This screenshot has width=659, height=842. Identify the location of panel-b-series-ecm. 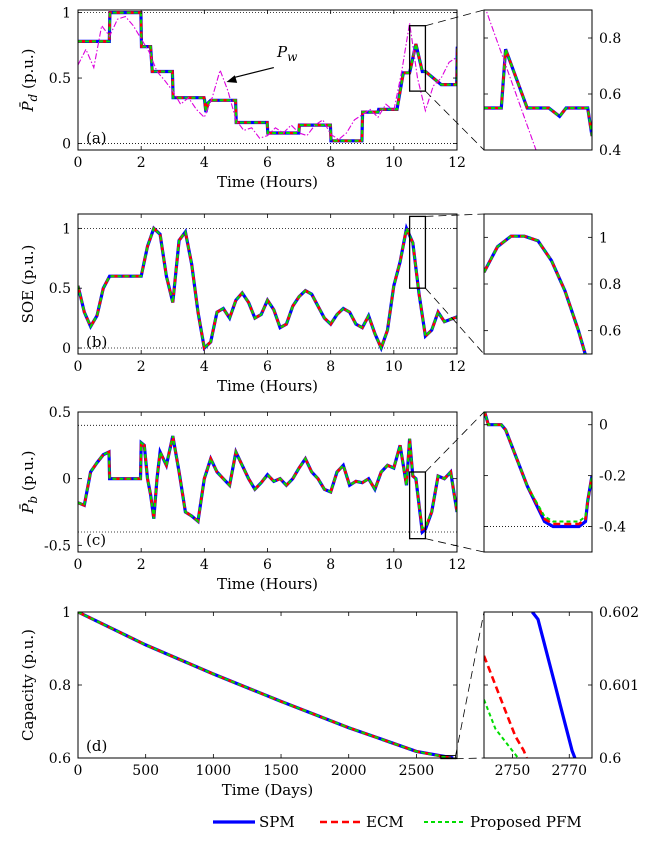
(267, 288).